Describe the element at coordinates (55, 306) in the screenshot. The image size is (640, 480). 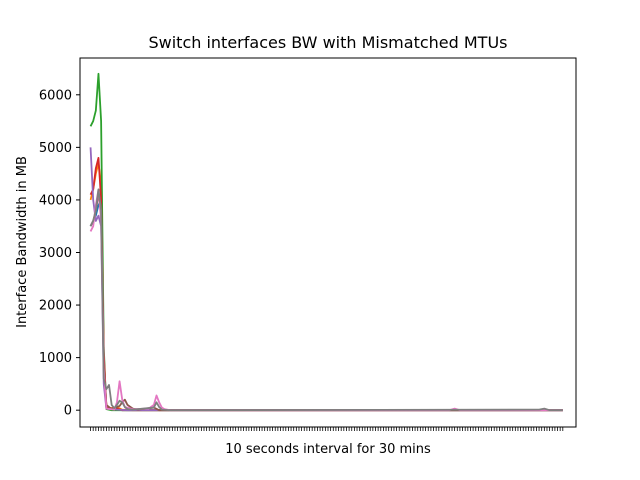
I see `y-tick-label: 2000` at that location.